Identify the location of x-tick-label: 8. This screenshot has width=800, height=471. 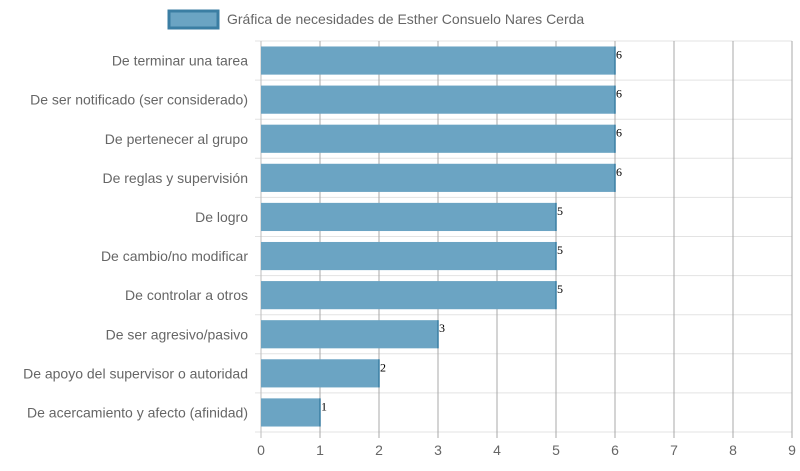
(733, 450).